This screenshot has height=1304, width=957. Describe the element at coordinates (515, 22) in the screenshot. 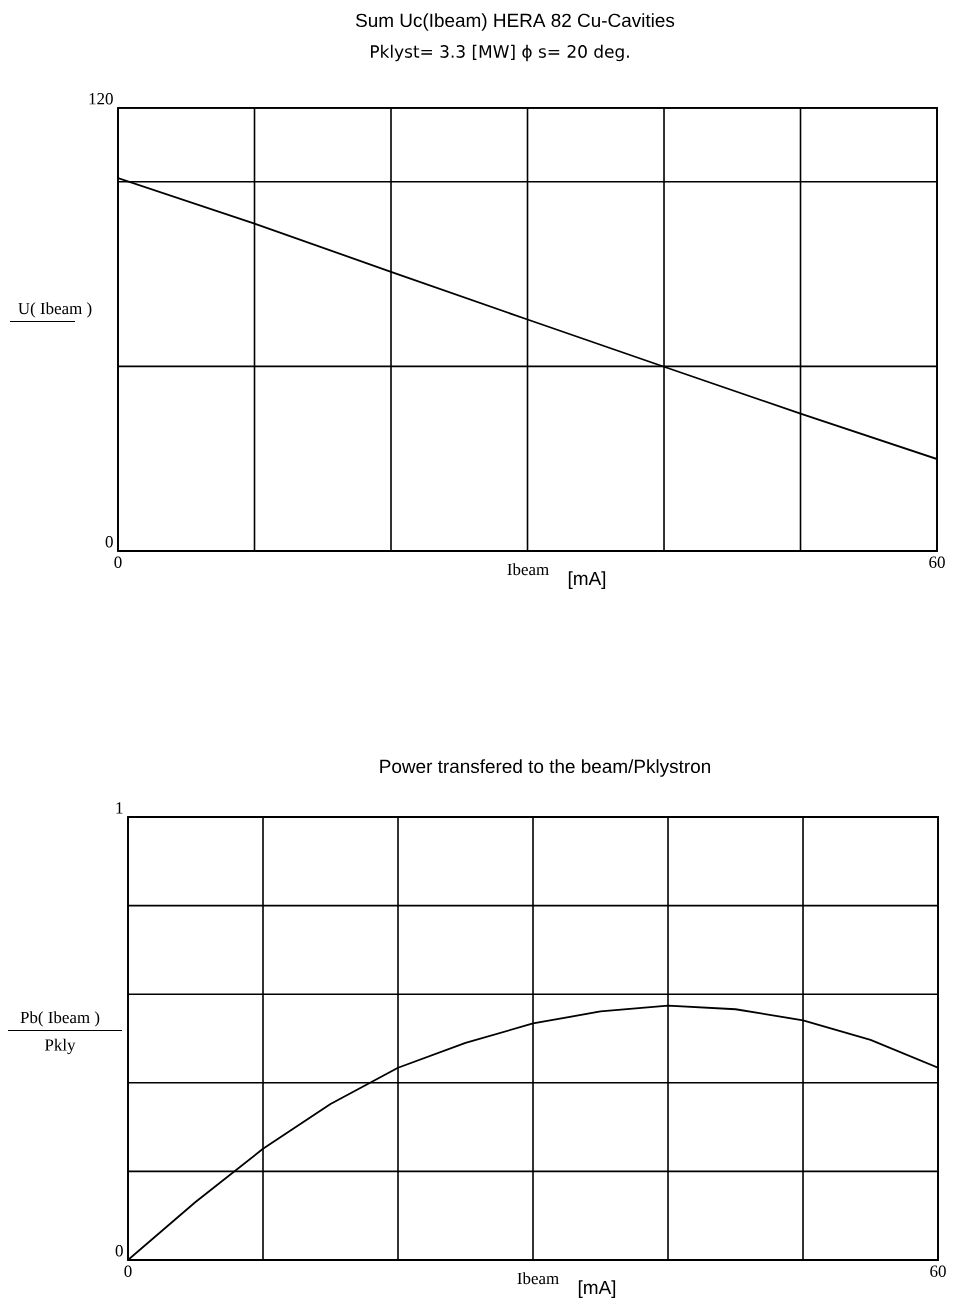

I see `chart-title: Sum Uc(Ibeam) HERA 82 Cu-Cavities` at that location.